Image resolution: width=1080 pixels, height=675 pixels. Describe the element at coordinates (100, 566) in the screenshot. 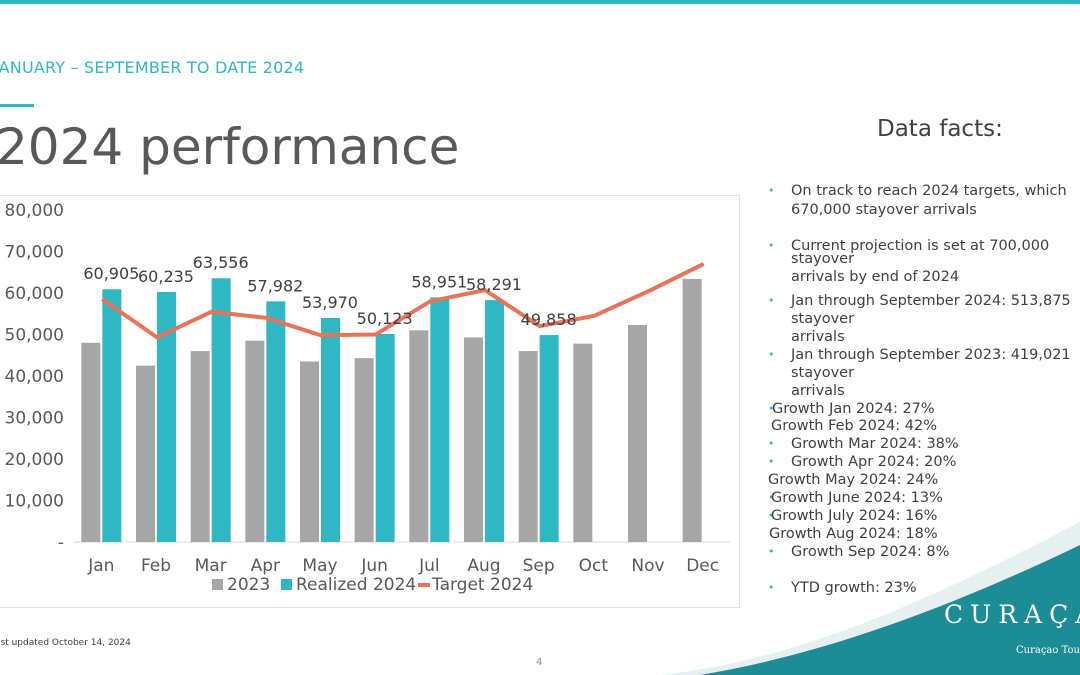

I see `x-tick-label: Jan` at that location.